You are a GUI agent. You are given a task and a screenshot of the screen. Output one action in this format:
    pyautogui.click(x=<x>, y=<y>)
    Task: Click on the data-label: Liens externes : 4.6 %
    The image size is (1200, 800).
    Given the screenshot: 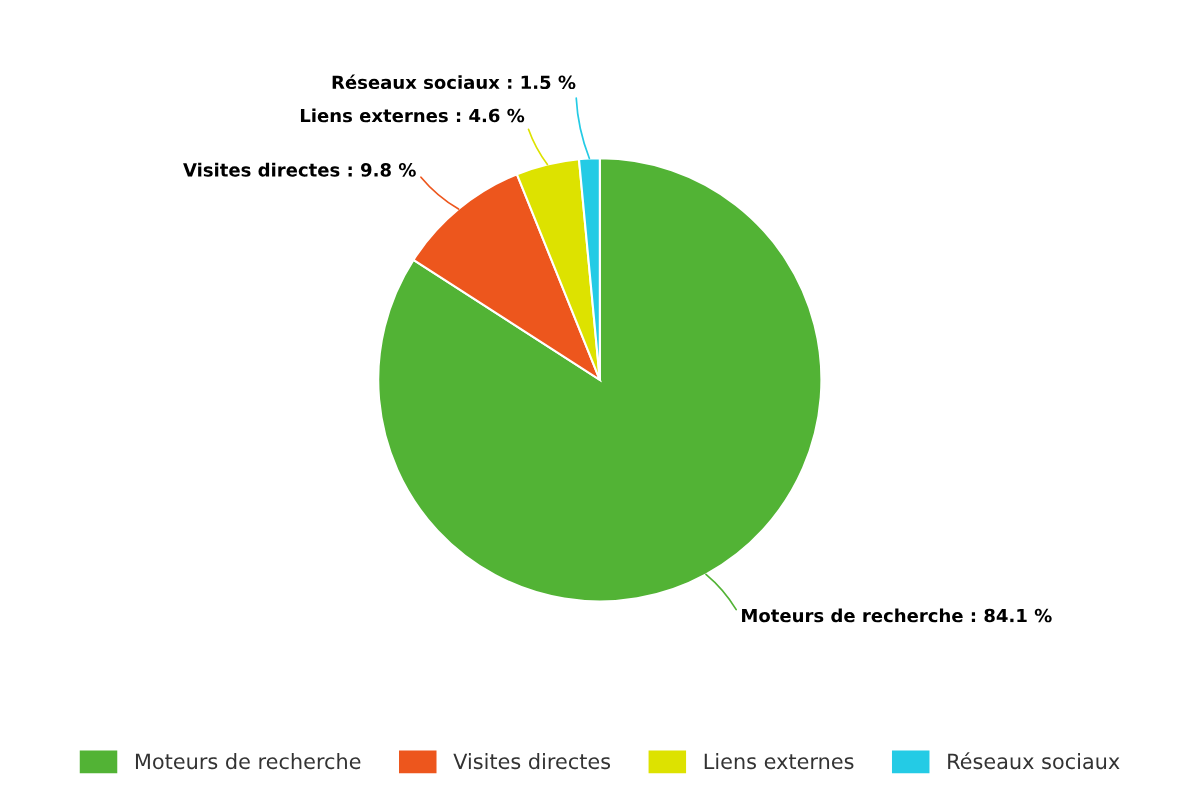 What is the action you would take?
    pyautogui.click(x=412, y=115)
    